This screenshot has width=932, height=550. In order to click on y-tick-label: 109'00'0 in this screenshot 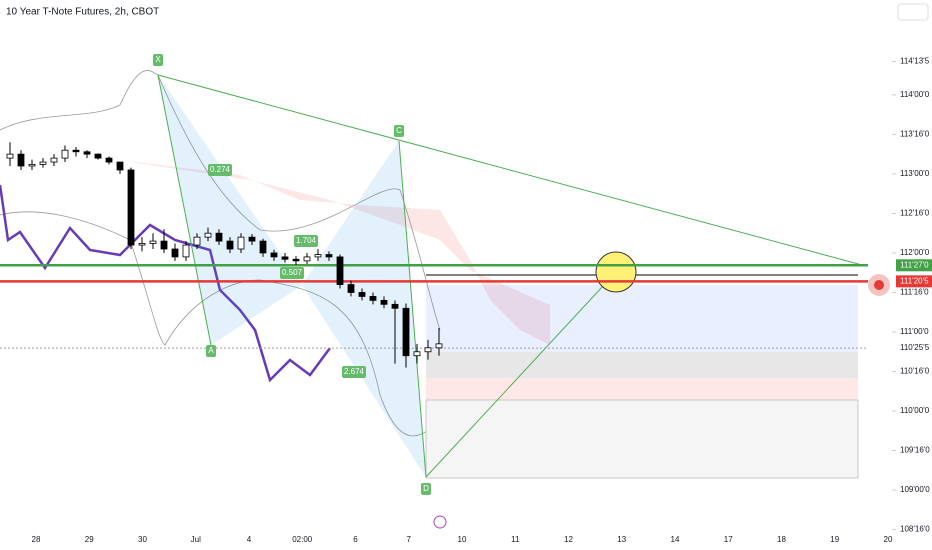, I will do `click(915, 489)`.